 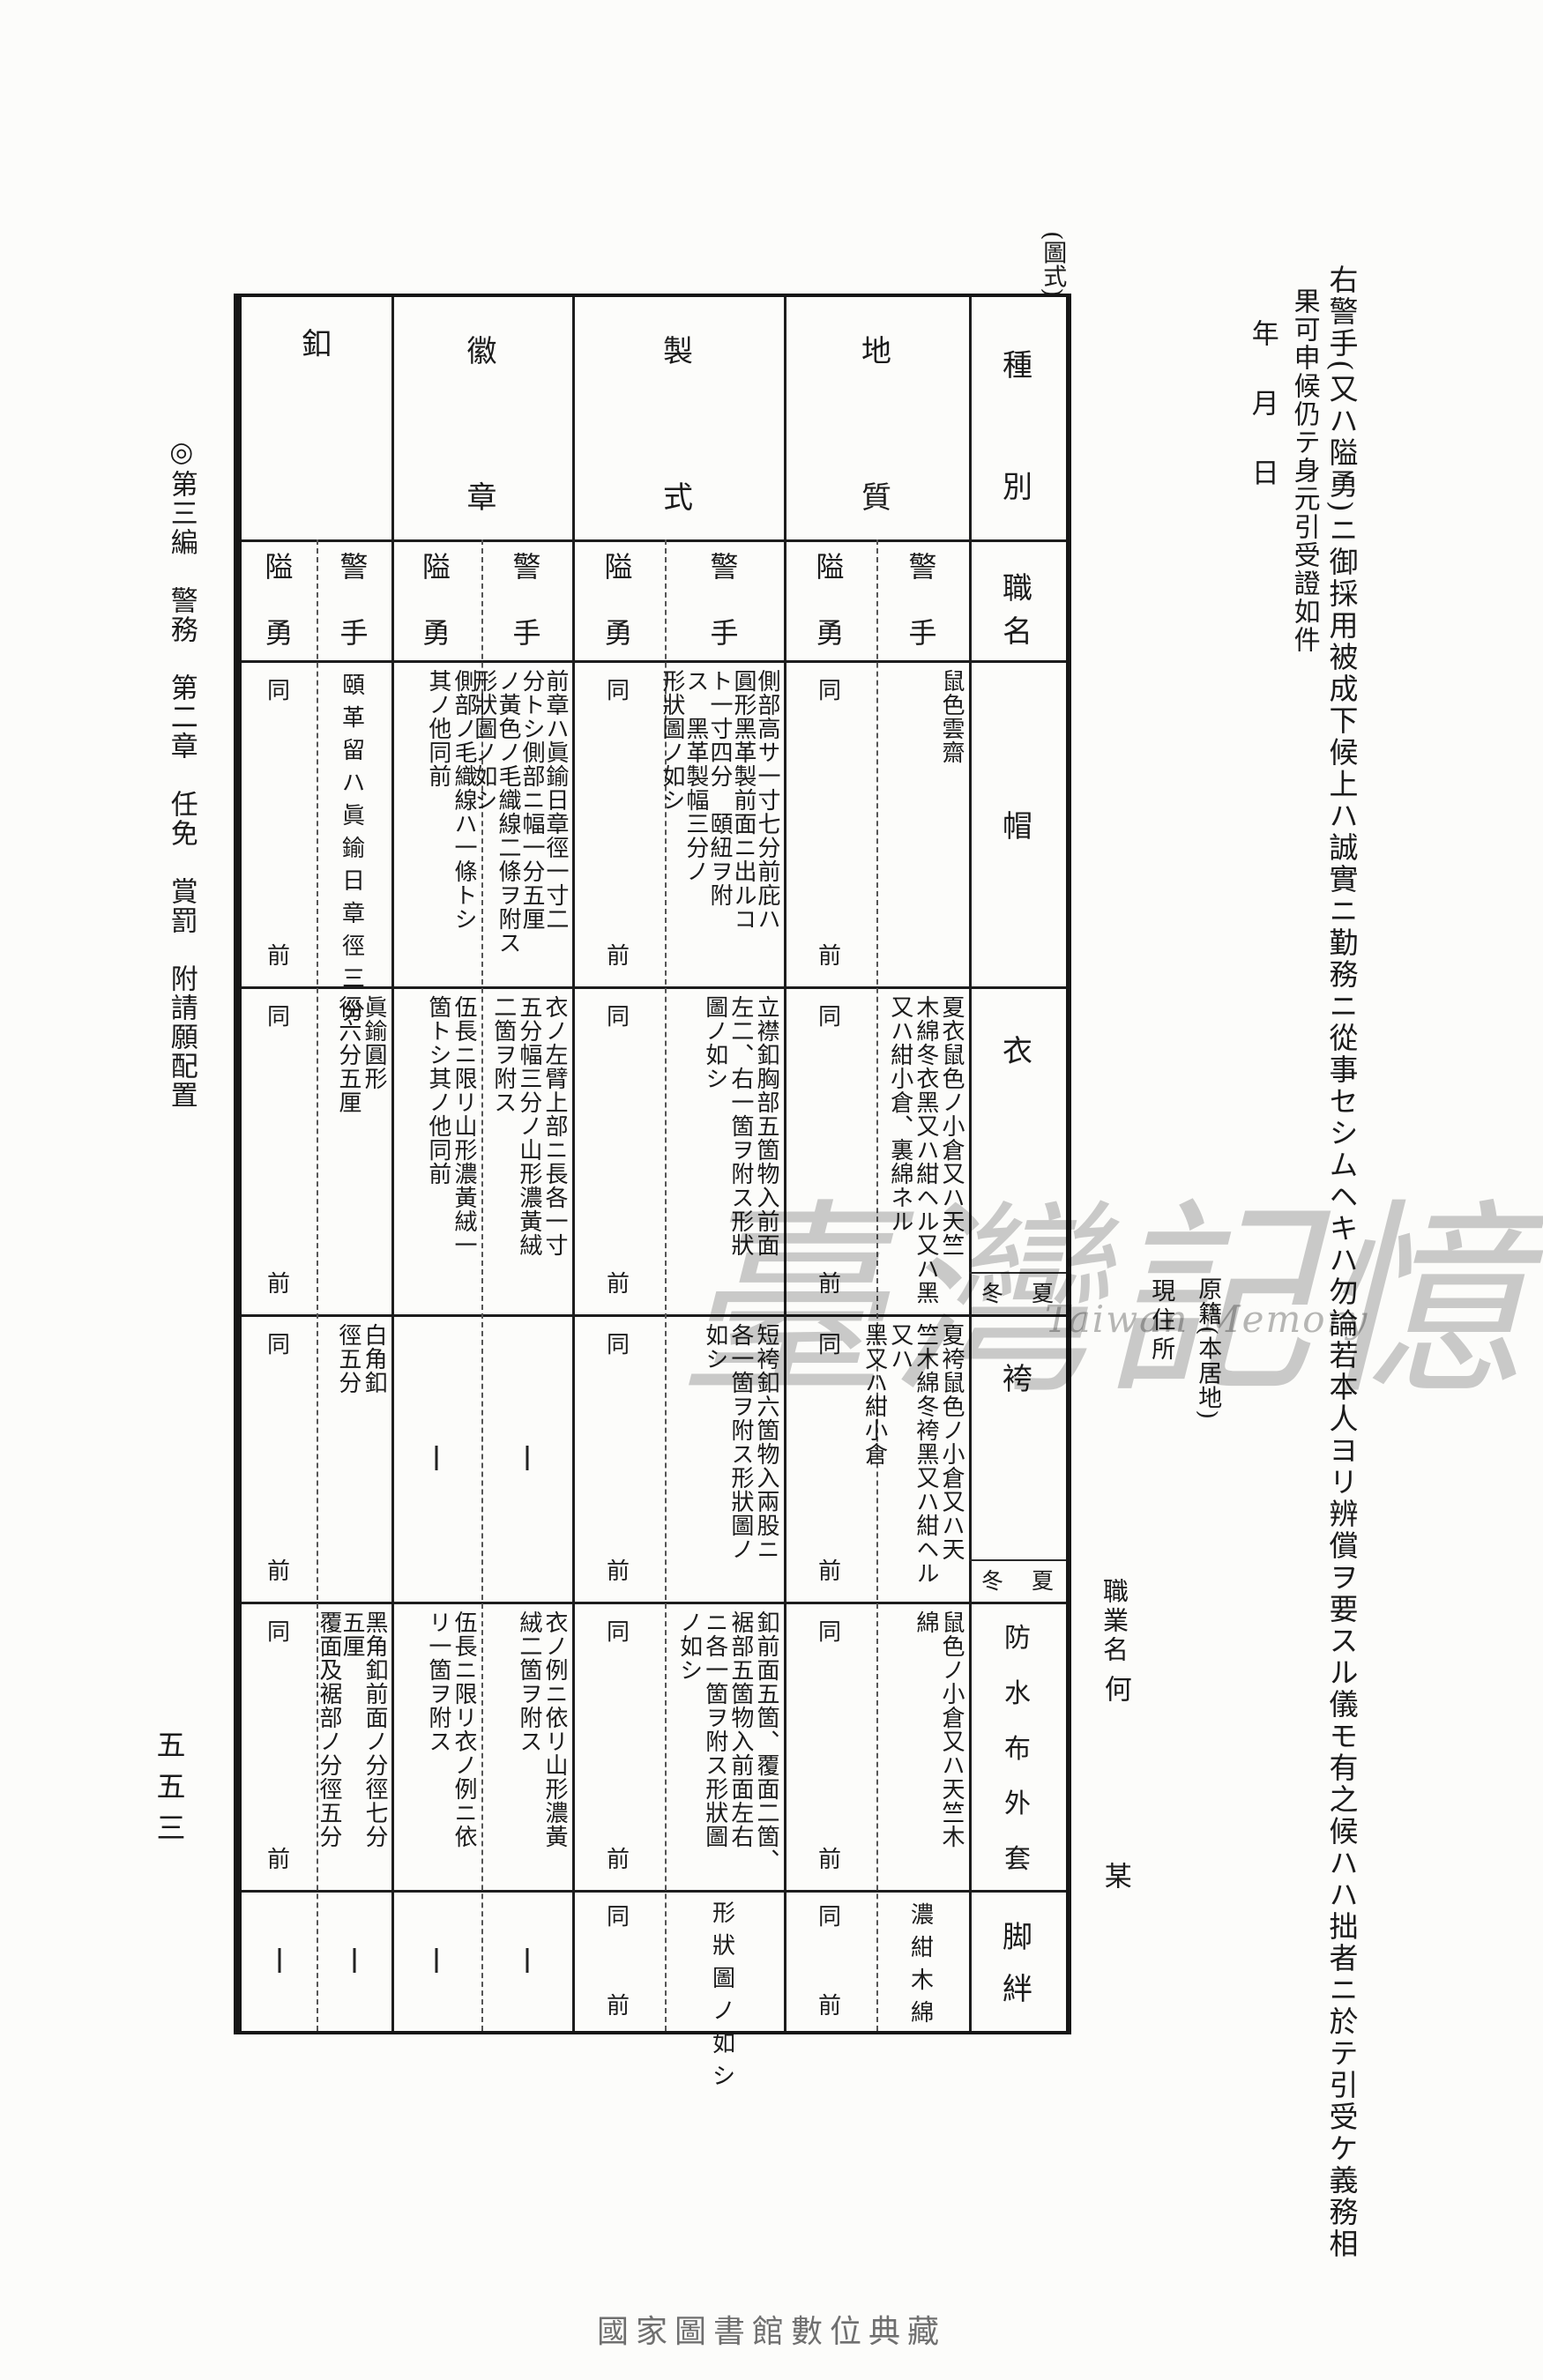 I want to click on cell-raincoat-button-keishu: 黑角釦前面ノ分徑七分 五厘 覆面及裾部ノ分徑五分, so click(x=353, y=1746).